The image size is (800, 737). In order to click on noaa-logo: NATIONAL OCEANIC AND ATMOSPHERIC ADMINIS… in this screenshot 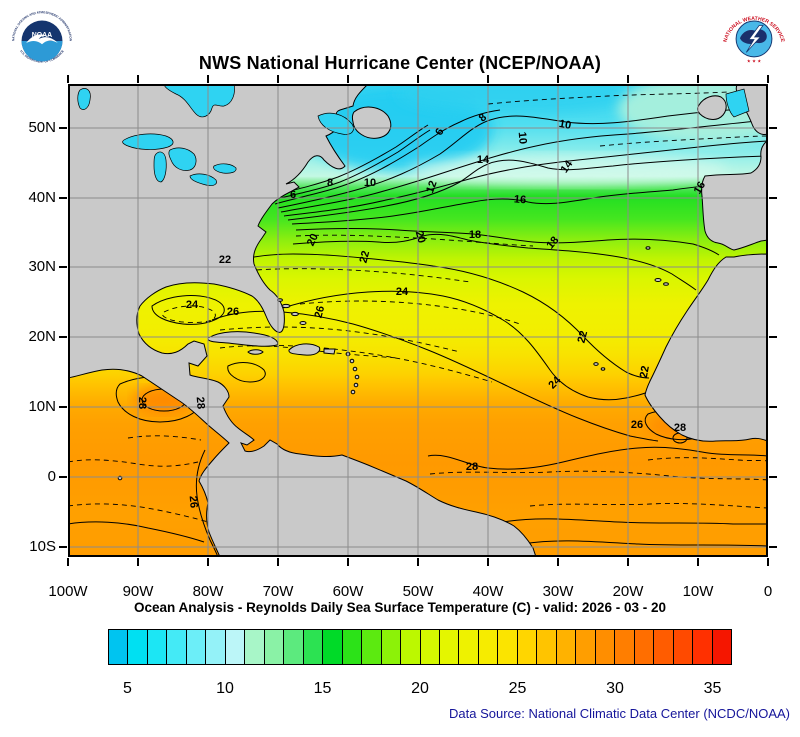, I will do `click(42, 39)`.